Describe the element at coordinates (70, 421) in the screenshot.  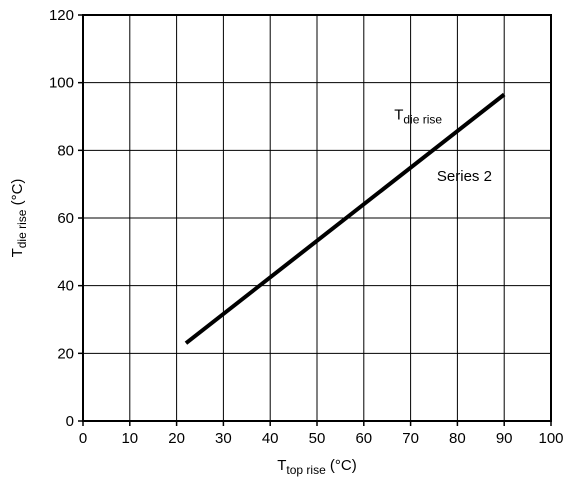
I see `y-tick-label: 0` at that location.